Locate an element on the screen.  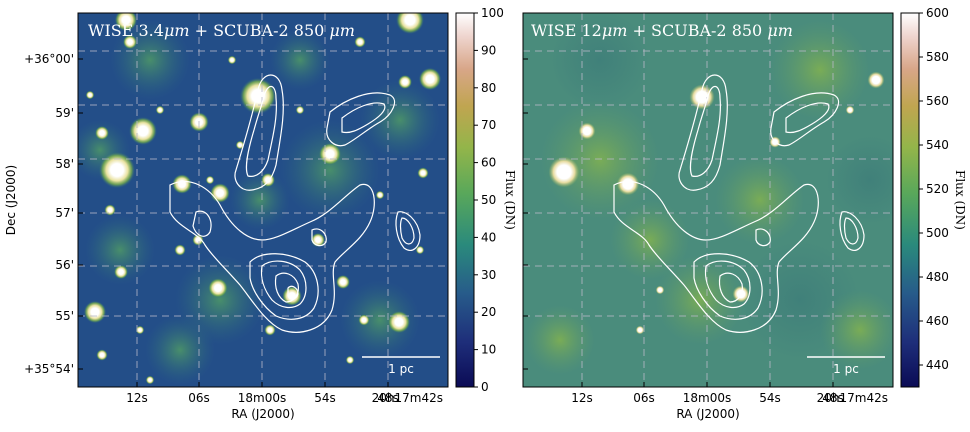
dec-tick-label: 59' is located at coordinates (64, 113).